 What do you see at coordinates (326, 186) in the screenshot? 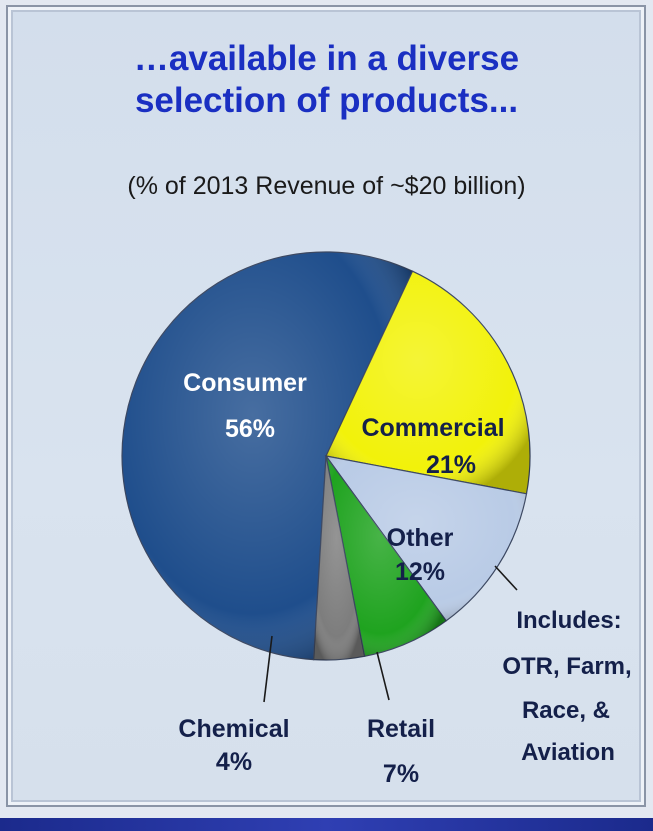
I see `chart-subtitle: (% of 2013 Revenue of ~$20 billion)` at bounding box center [326, 186].